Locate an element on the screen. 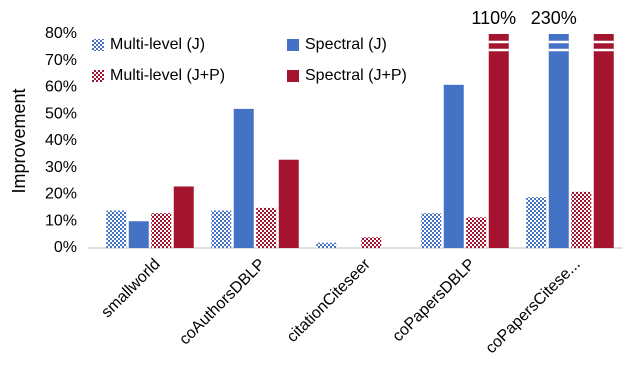 This screenshot has height=372, width=624. y-tick-label: 10% is located at coordinates (61, 220).